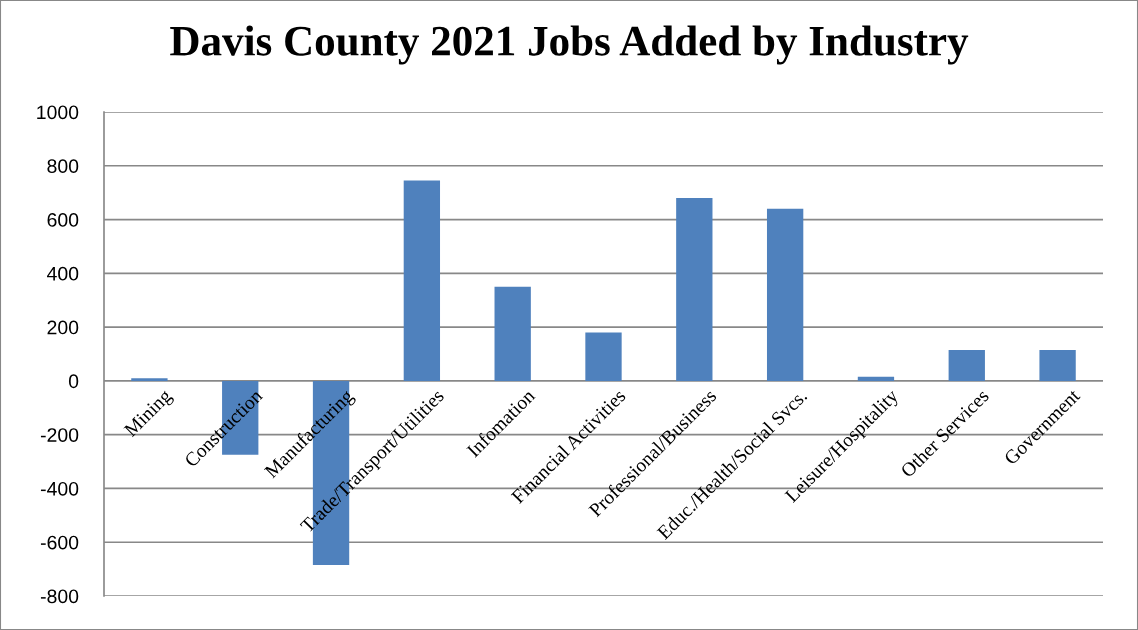 Image resolution: width=1138 pixels, height=630 pixels. I want to click on chart-title: Davis County 2021 Jobs Added by Industry, so click(569, 45).